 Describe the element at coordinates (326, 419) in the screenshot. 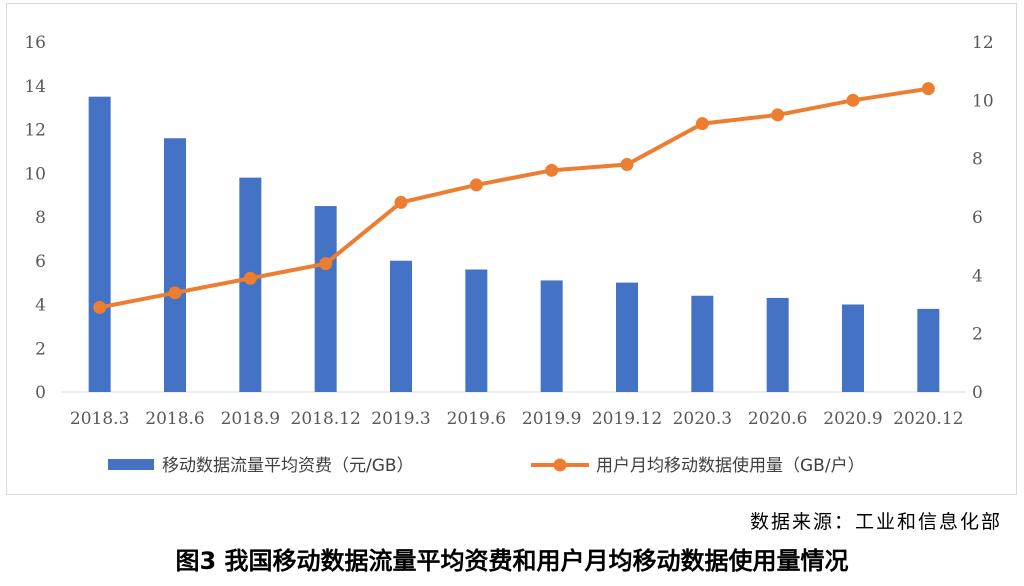

I see `x-tick-label: 2018.12` at that location.